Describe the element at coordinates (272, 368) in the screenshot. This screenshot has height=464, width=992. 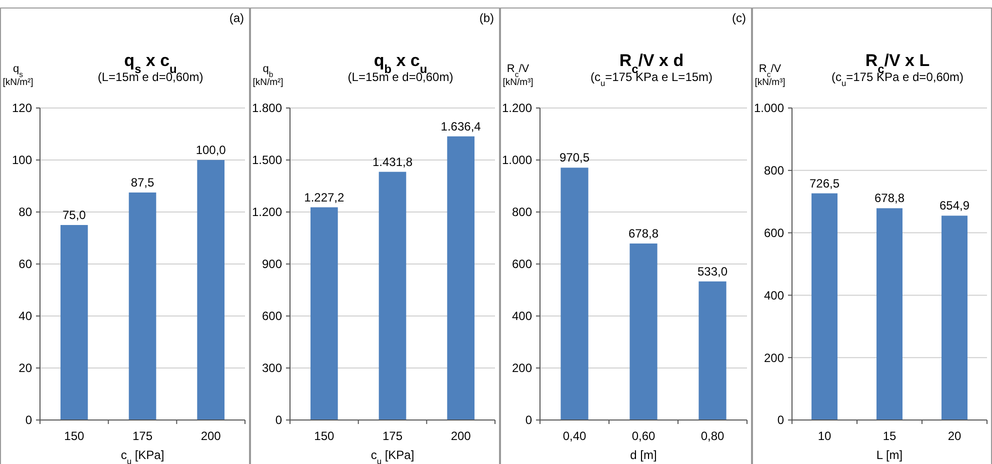
I see `y-tick-label: 300` at that location.